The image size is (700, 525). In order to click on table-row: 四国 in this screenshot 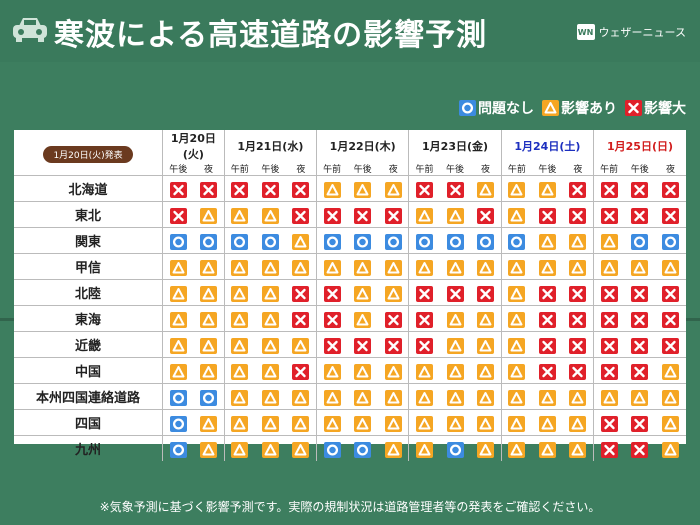, I will do `click(350, 422)`.